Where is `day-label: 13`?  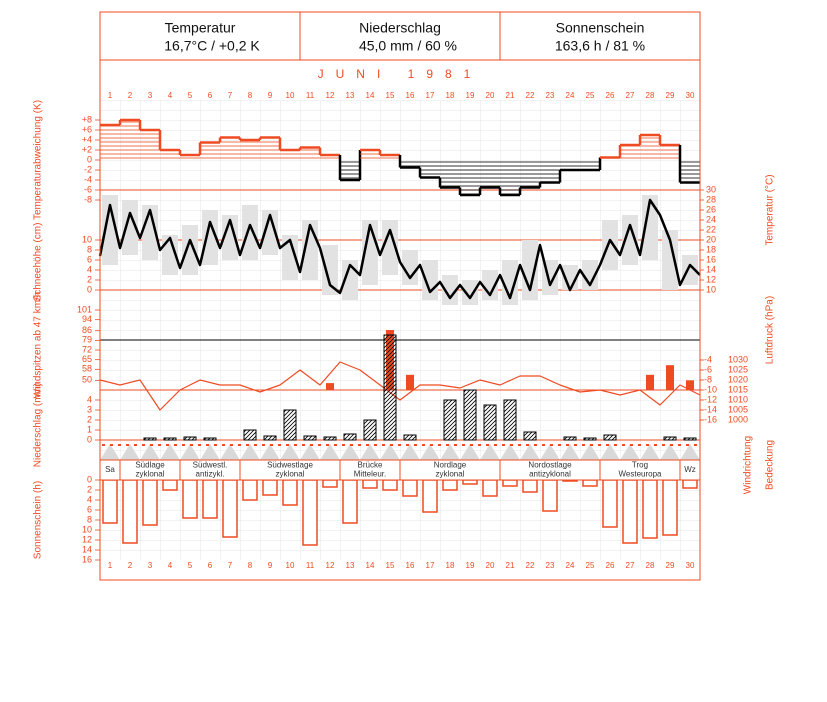
day-label: 13 is located at coordinates (350, 95).